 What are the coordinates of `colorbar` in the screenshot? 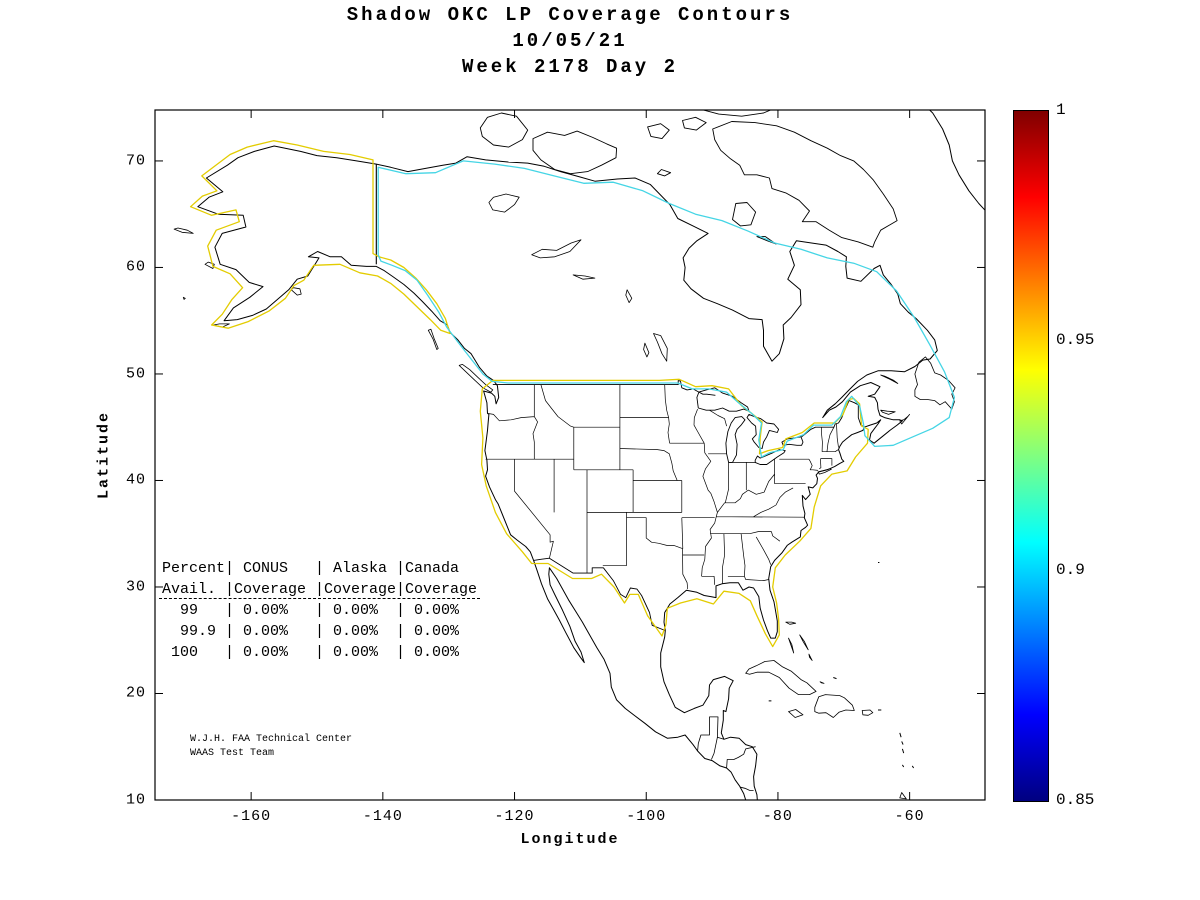 It's located at (1031, 456).